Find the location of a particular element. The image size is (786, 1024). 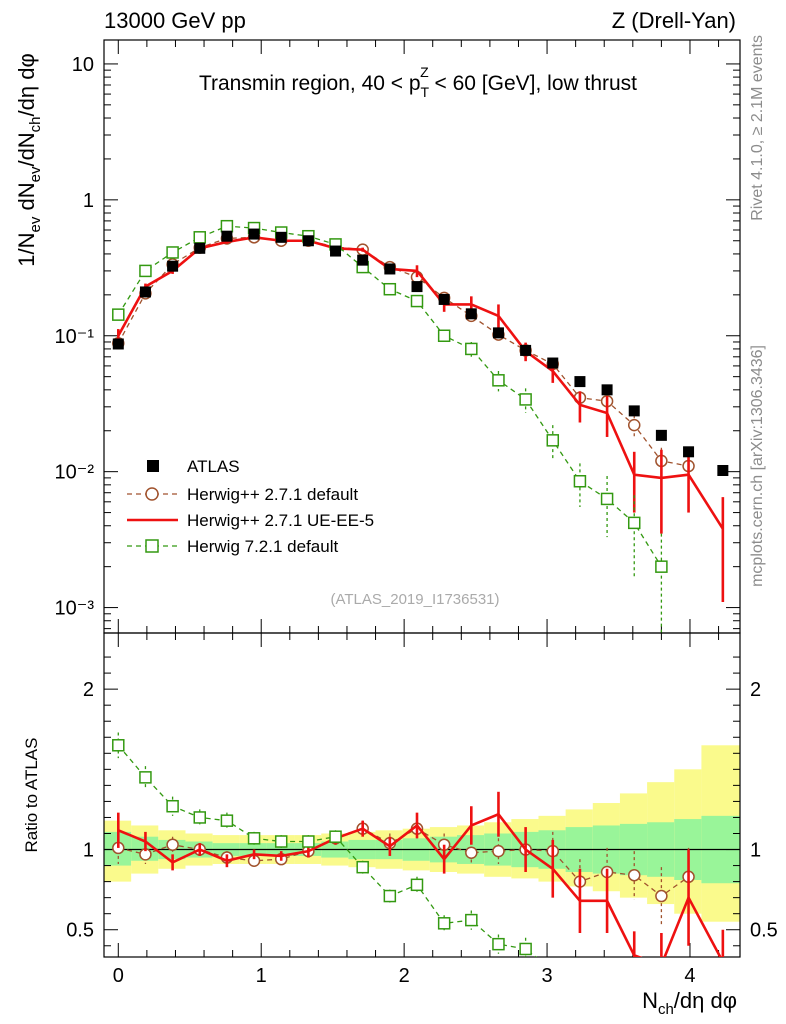

title-part-b: < 60 [GeV], low thrust is located at coordinates (533, 83).